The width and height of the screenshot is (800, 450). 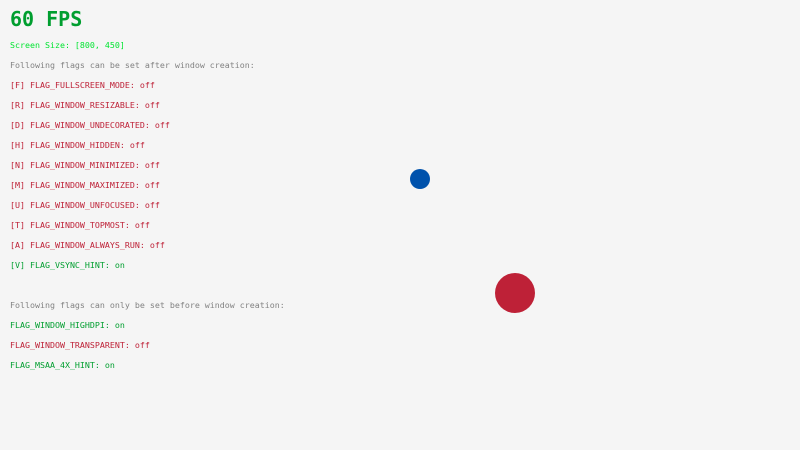 I want to click on flag-row: FLAG_MSAA_4X_HINT: on, so click(x=62, y=365).